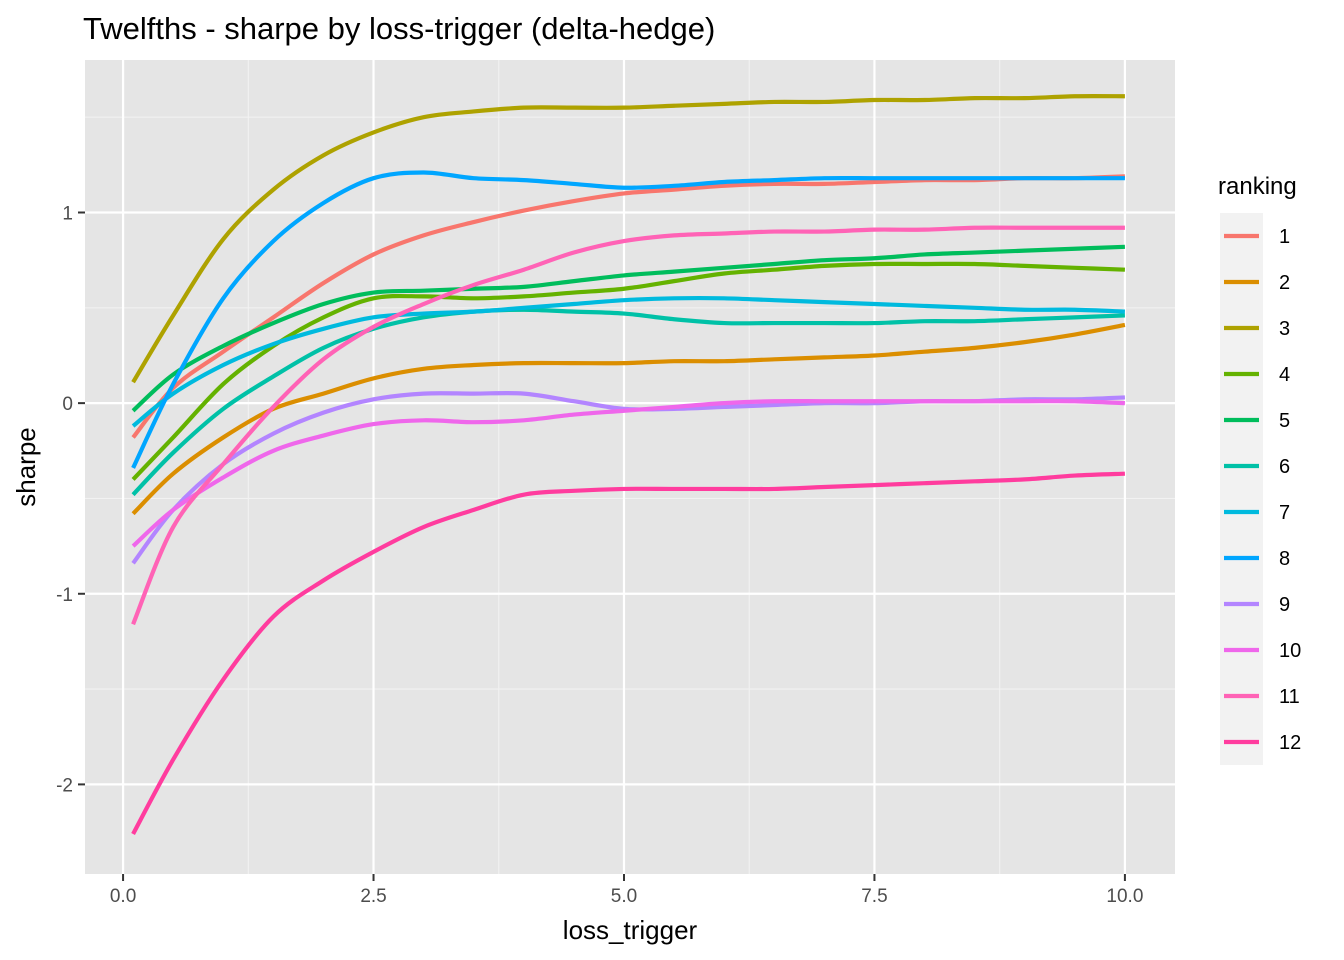 The image size is (1344, 960). Describe the element at coordinates (1284, 329) in the screenshot. I see `legend-label-3: 3` at that location.